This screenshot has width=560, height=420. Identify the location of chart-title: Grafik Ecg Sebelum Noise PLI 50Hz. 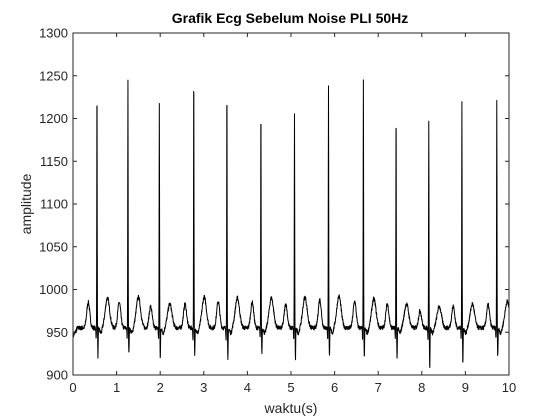
(290, 18).